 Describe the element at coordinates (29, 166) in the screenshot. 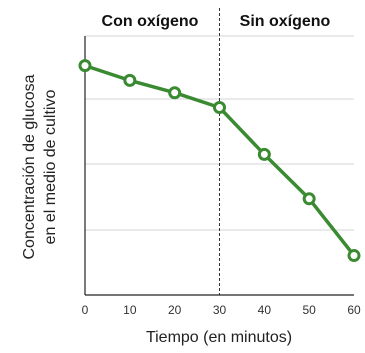

I see `y-axis-label-line-1: Concentración de glucosa` at that location.